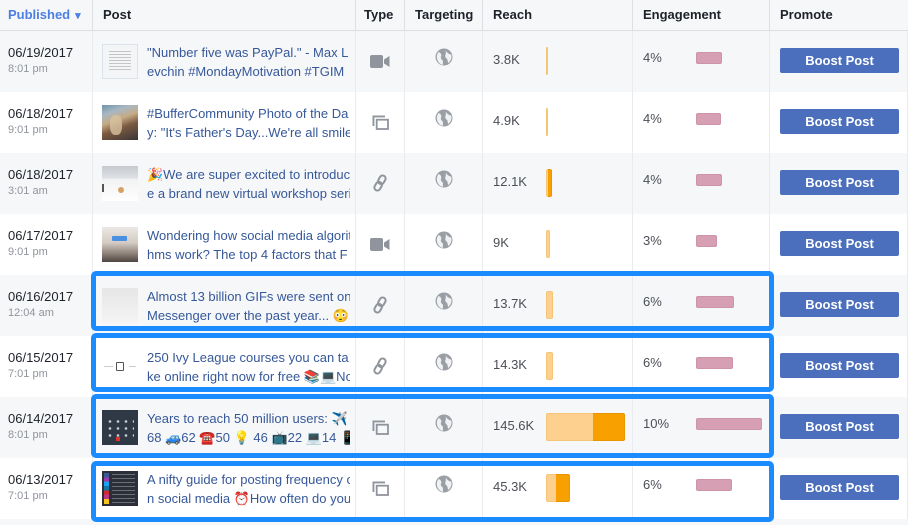 The height and width of the screenshot is (525, 908). I want to click on post-text-line-1: #BufferCommunity Photo of the Da, so click(248, 113).